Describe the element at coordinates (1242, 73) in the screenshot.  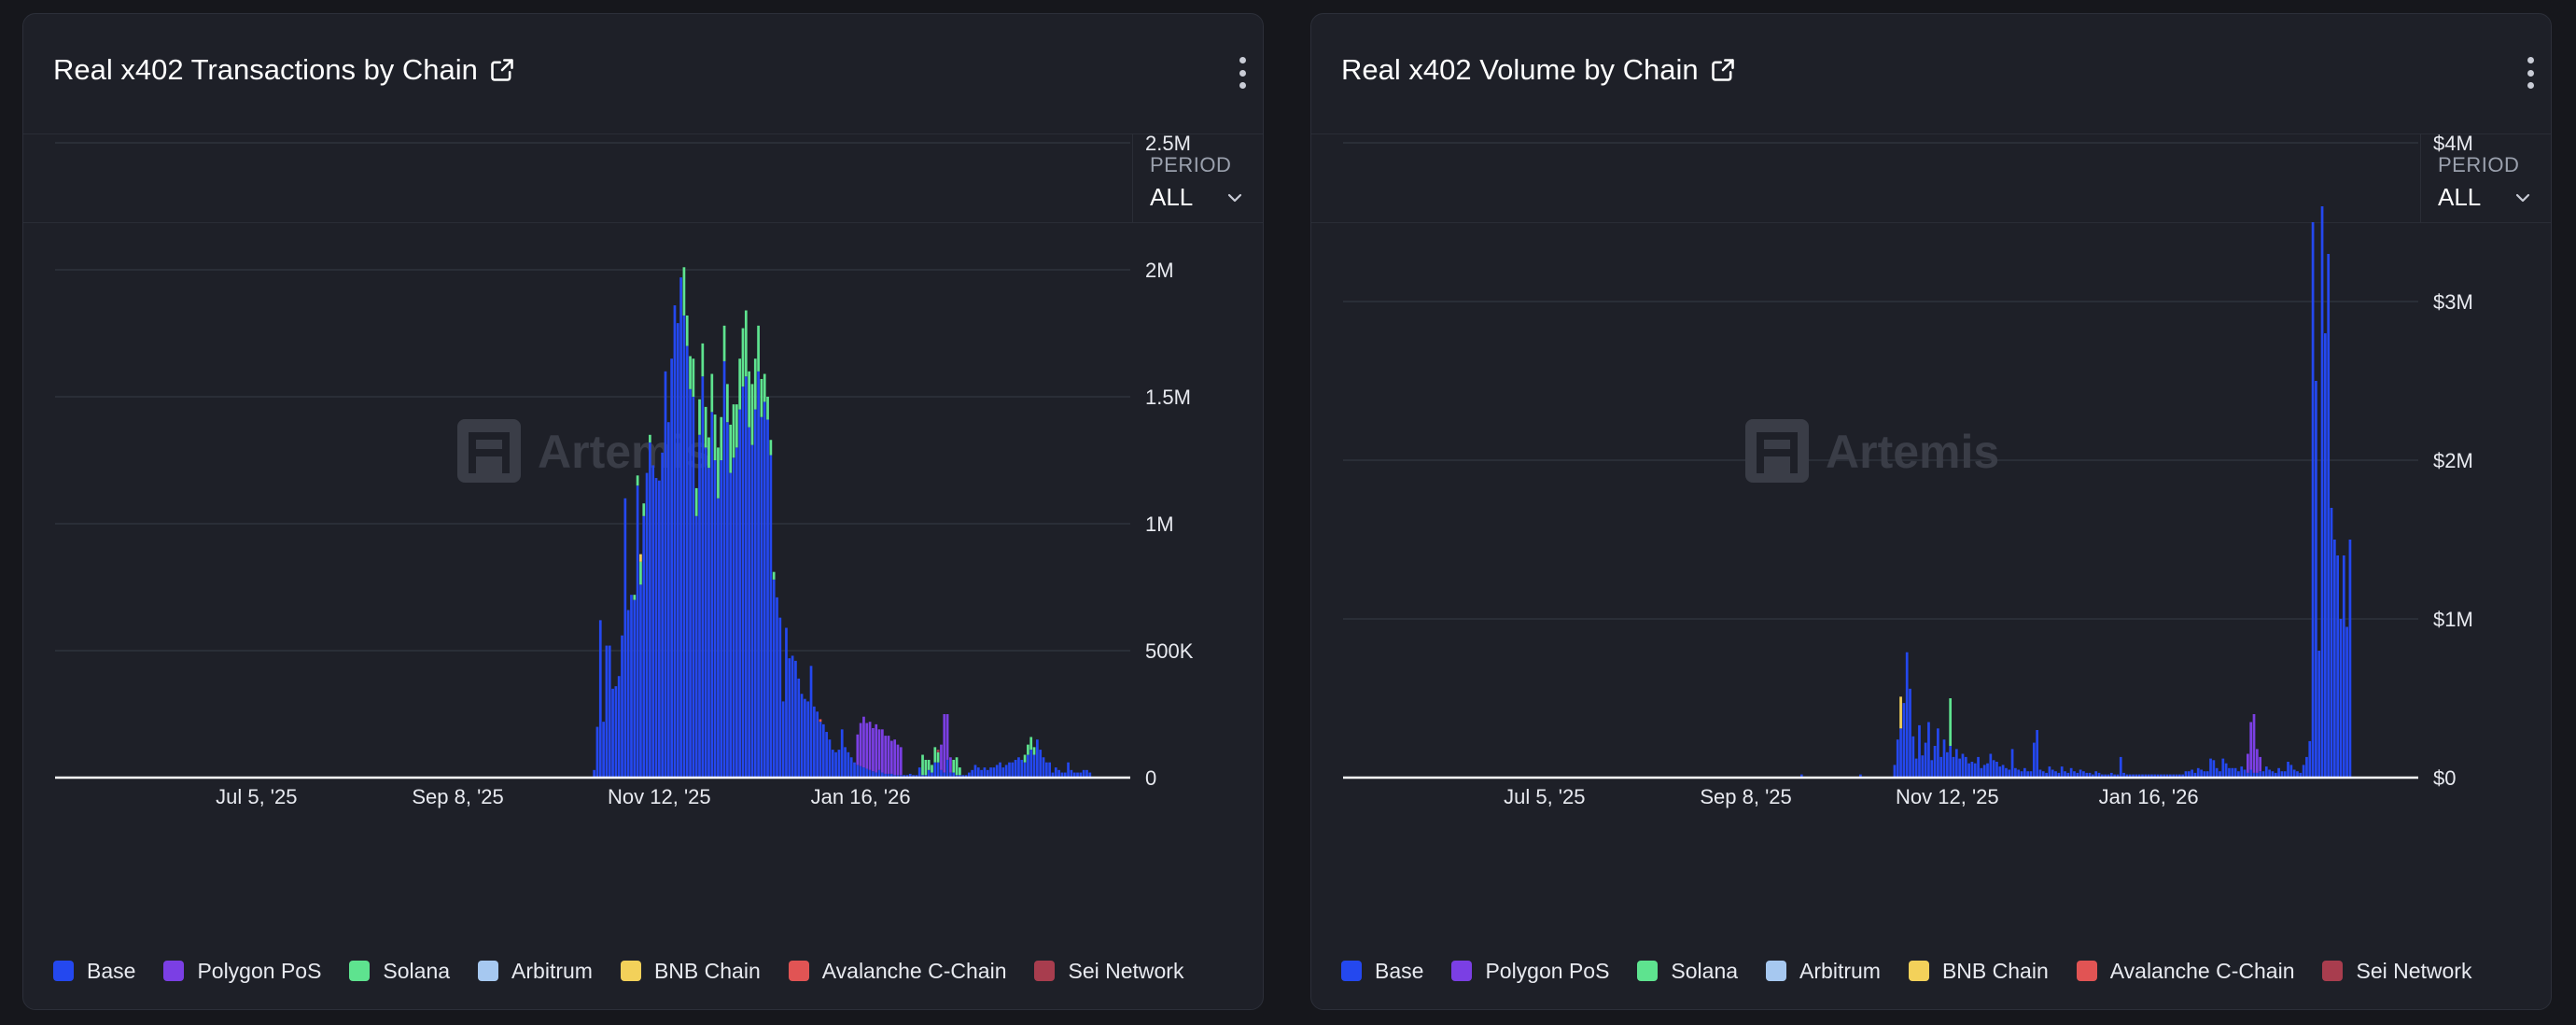
I see `more-options-icon` at that location.